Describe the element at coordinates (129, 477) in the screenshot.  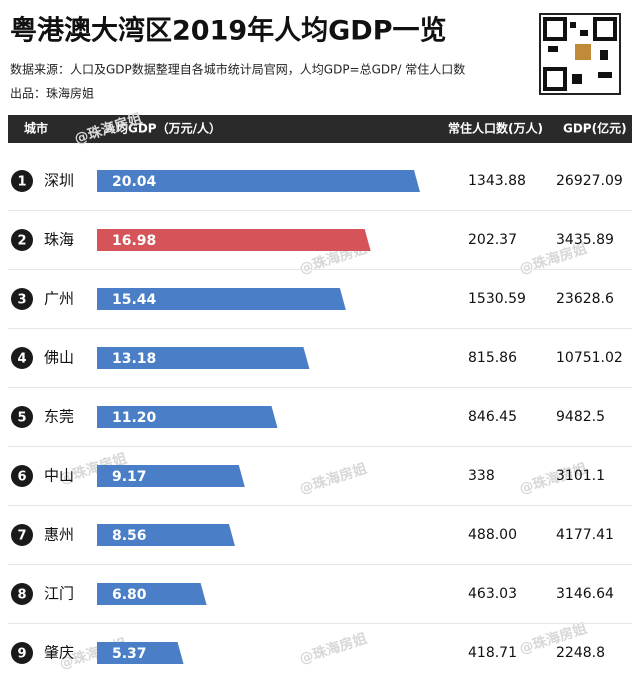
I see `value-label: 9.17` at that location.